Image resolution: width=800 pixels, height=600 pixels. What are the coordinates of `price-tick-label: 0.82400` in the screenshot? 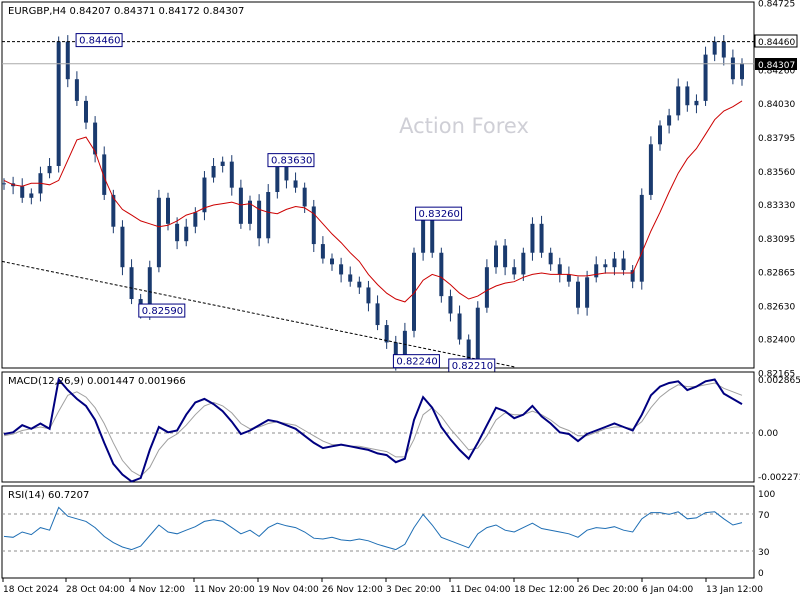 It's located at (776, 341).